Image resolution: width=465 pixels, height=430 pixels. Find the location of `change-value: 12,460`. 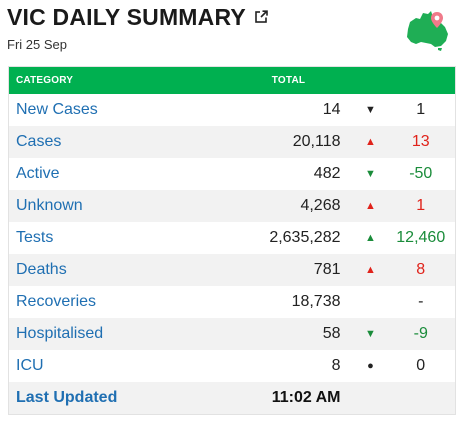

change-value: 12,460 is located at coordinates (421, 237).